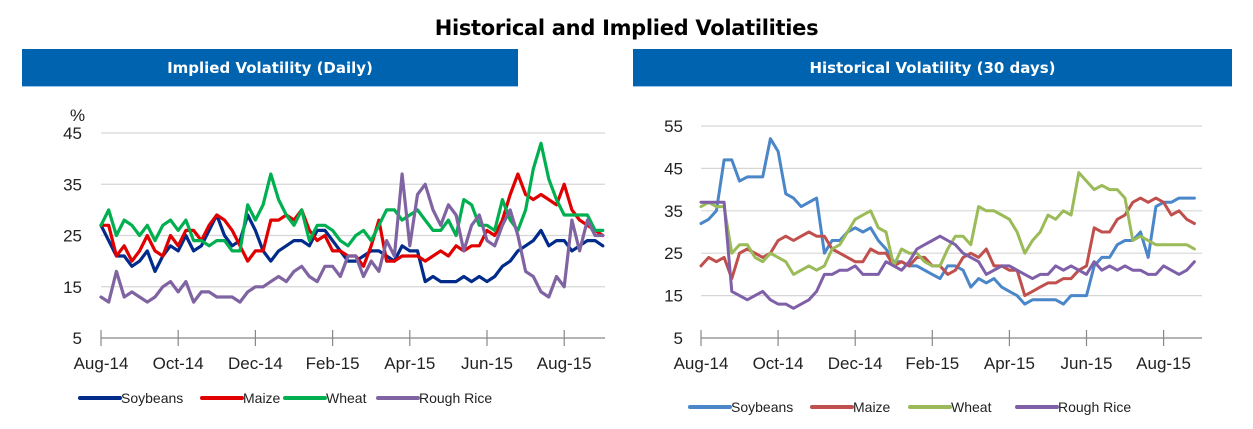 The height and width of the screenshot is (429, 1253). What do you see at coordinates (673, 126) in the screenshot?
I see `y-tick-label: 55` at bounding box center [673, 126].